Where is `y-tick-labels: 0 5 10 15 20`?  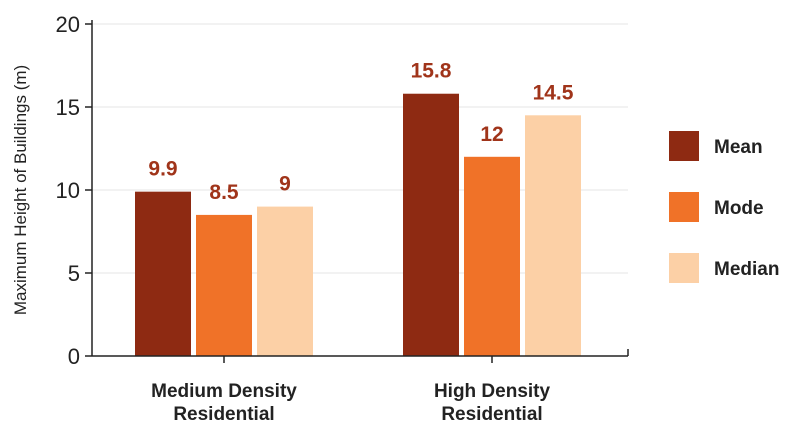
y-tick-labels: 0 5 10 15 20 is located at coordinates (74, 190).